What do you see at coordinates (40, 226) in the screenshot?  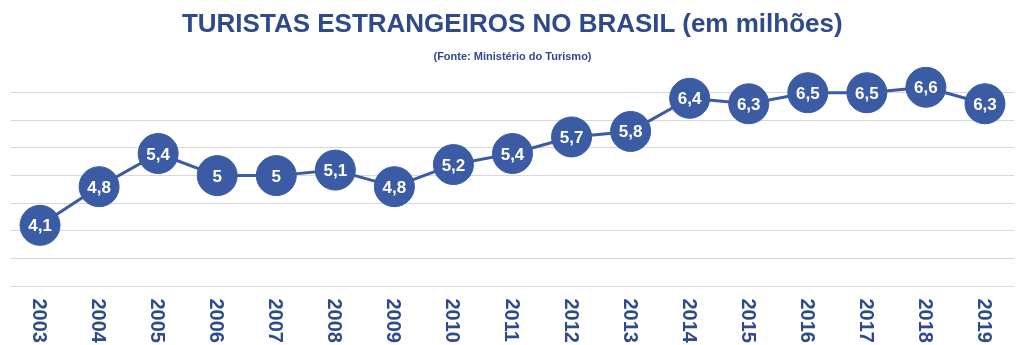 I see `data-label: 4,1` at bounding box center [40, 226].